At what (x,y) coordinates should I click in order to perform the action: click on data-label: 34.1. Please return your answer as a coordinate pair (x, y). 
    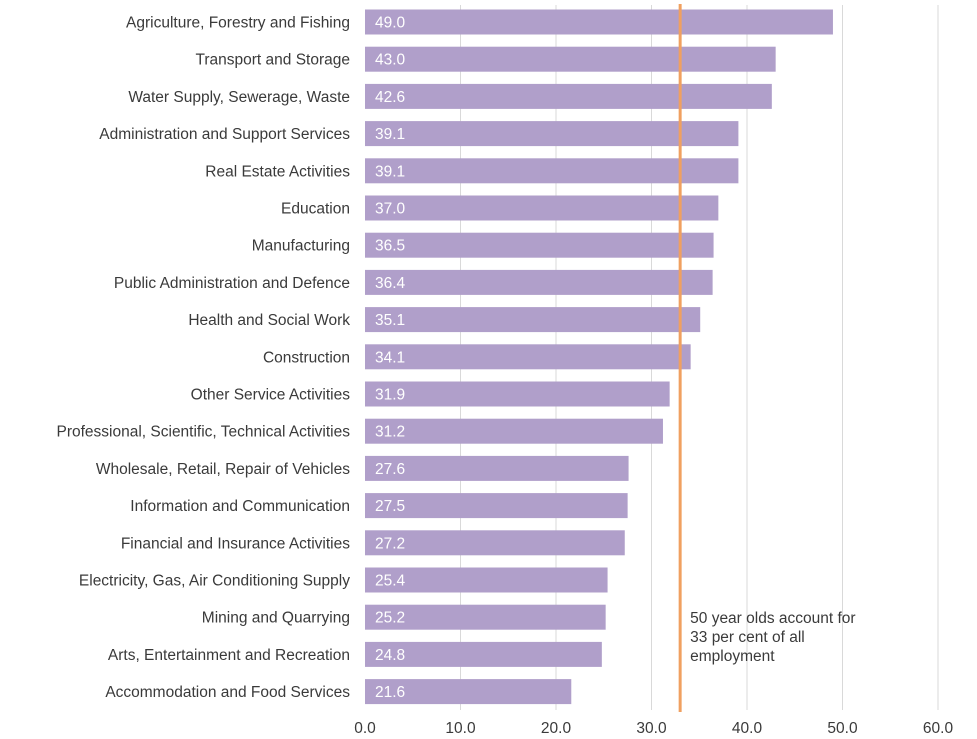
    Looking at the image, I should click on (390, 357).